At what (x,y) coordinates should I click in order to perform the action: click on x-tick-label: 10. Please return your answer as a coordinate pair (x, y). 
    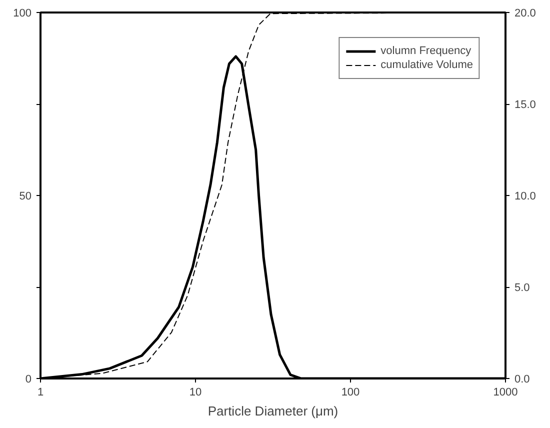
    Looking at the image, I should click on (195, 392).